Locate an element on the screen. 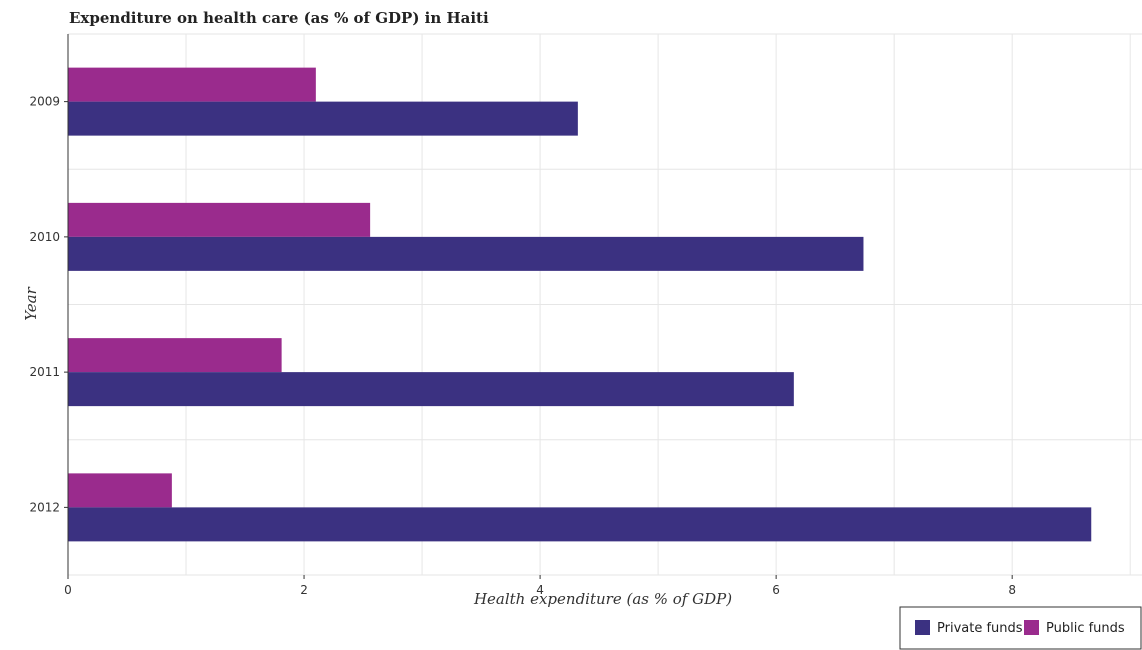  bar-public-funds-2009 is located at coordinates (192, 84).